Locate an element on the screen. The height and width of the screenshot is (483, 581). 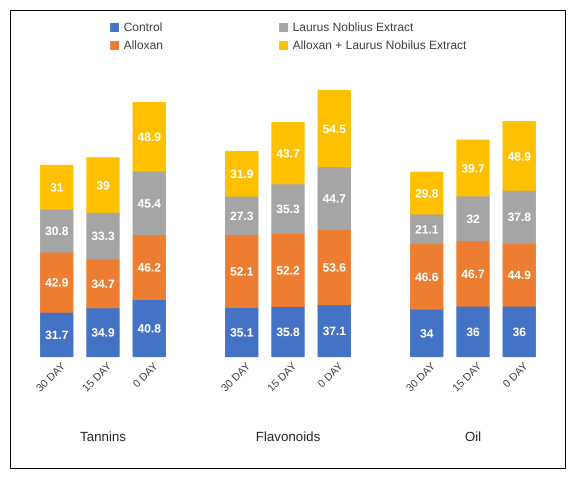
data-label: 39.7 is located at coordinates (473, 168).